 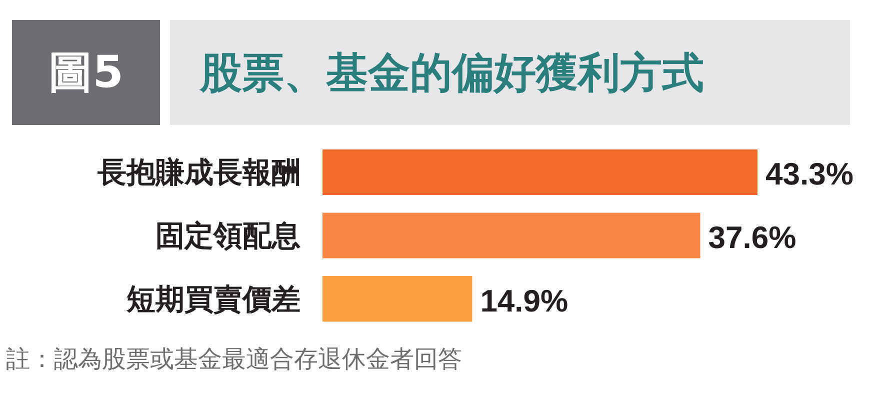 I want to click on text: 註：認為股票或基金最適合存退休金者回答, so click(x=233, y=359).